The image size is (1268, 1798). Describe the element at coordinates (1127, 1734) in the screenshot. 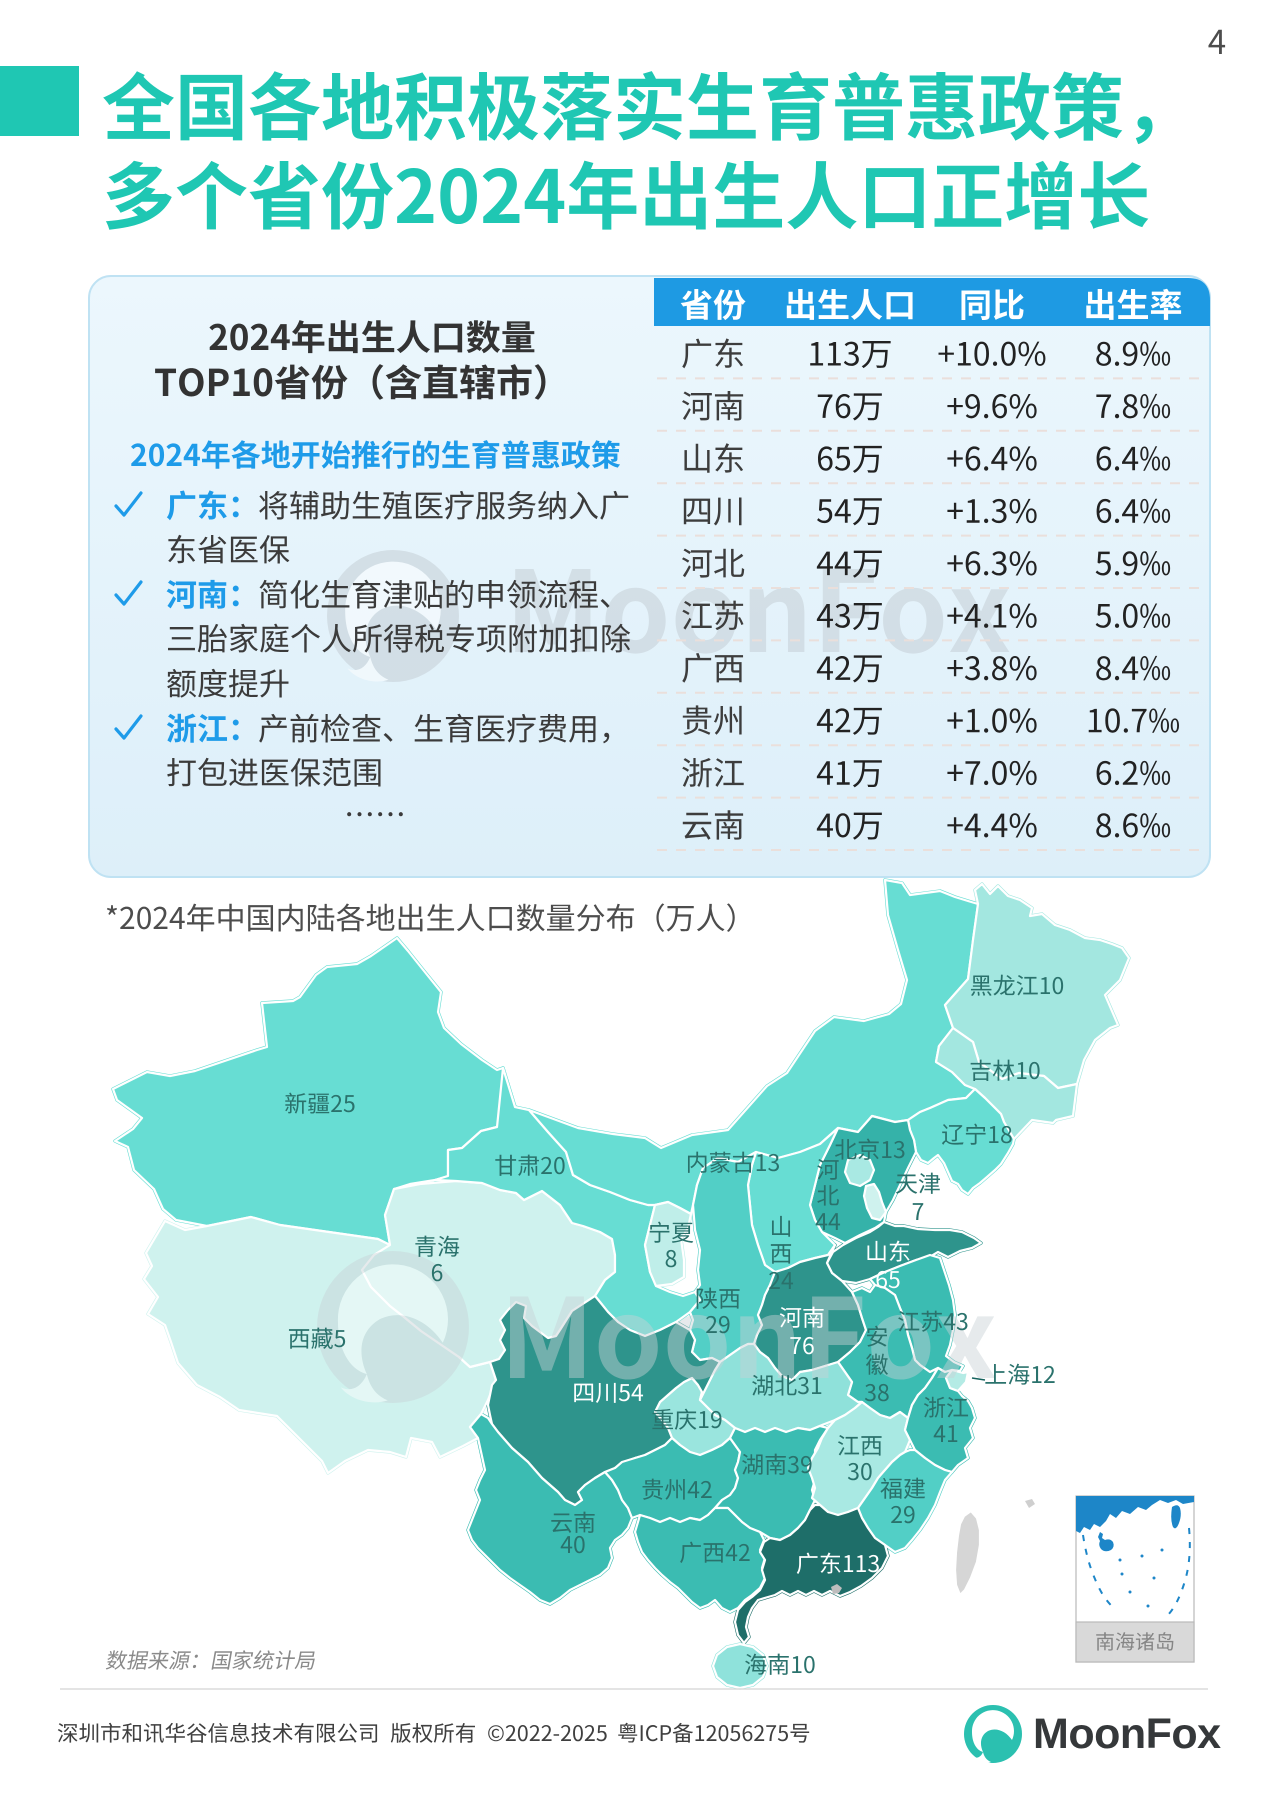

I see `svg-text: MoonFox` at that location.